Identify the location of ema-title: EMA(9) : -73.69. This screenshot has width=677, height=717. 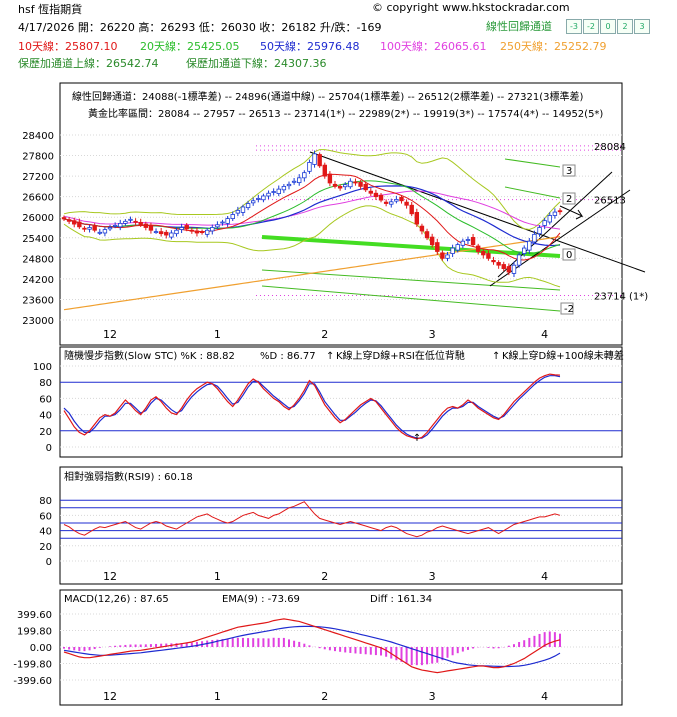
(261, 599).